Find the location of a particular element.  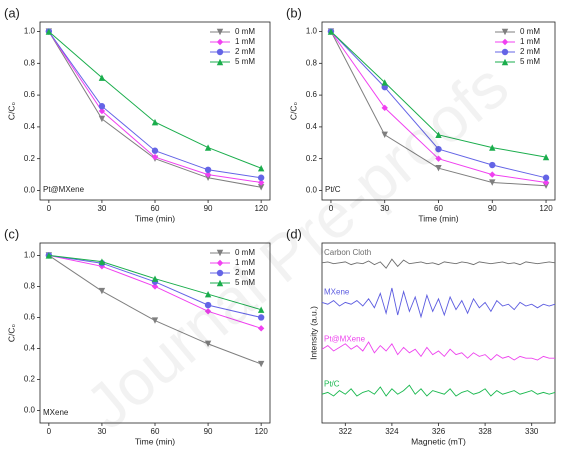

series-label: Carbon Cloth is located at coordinates (347, 252).